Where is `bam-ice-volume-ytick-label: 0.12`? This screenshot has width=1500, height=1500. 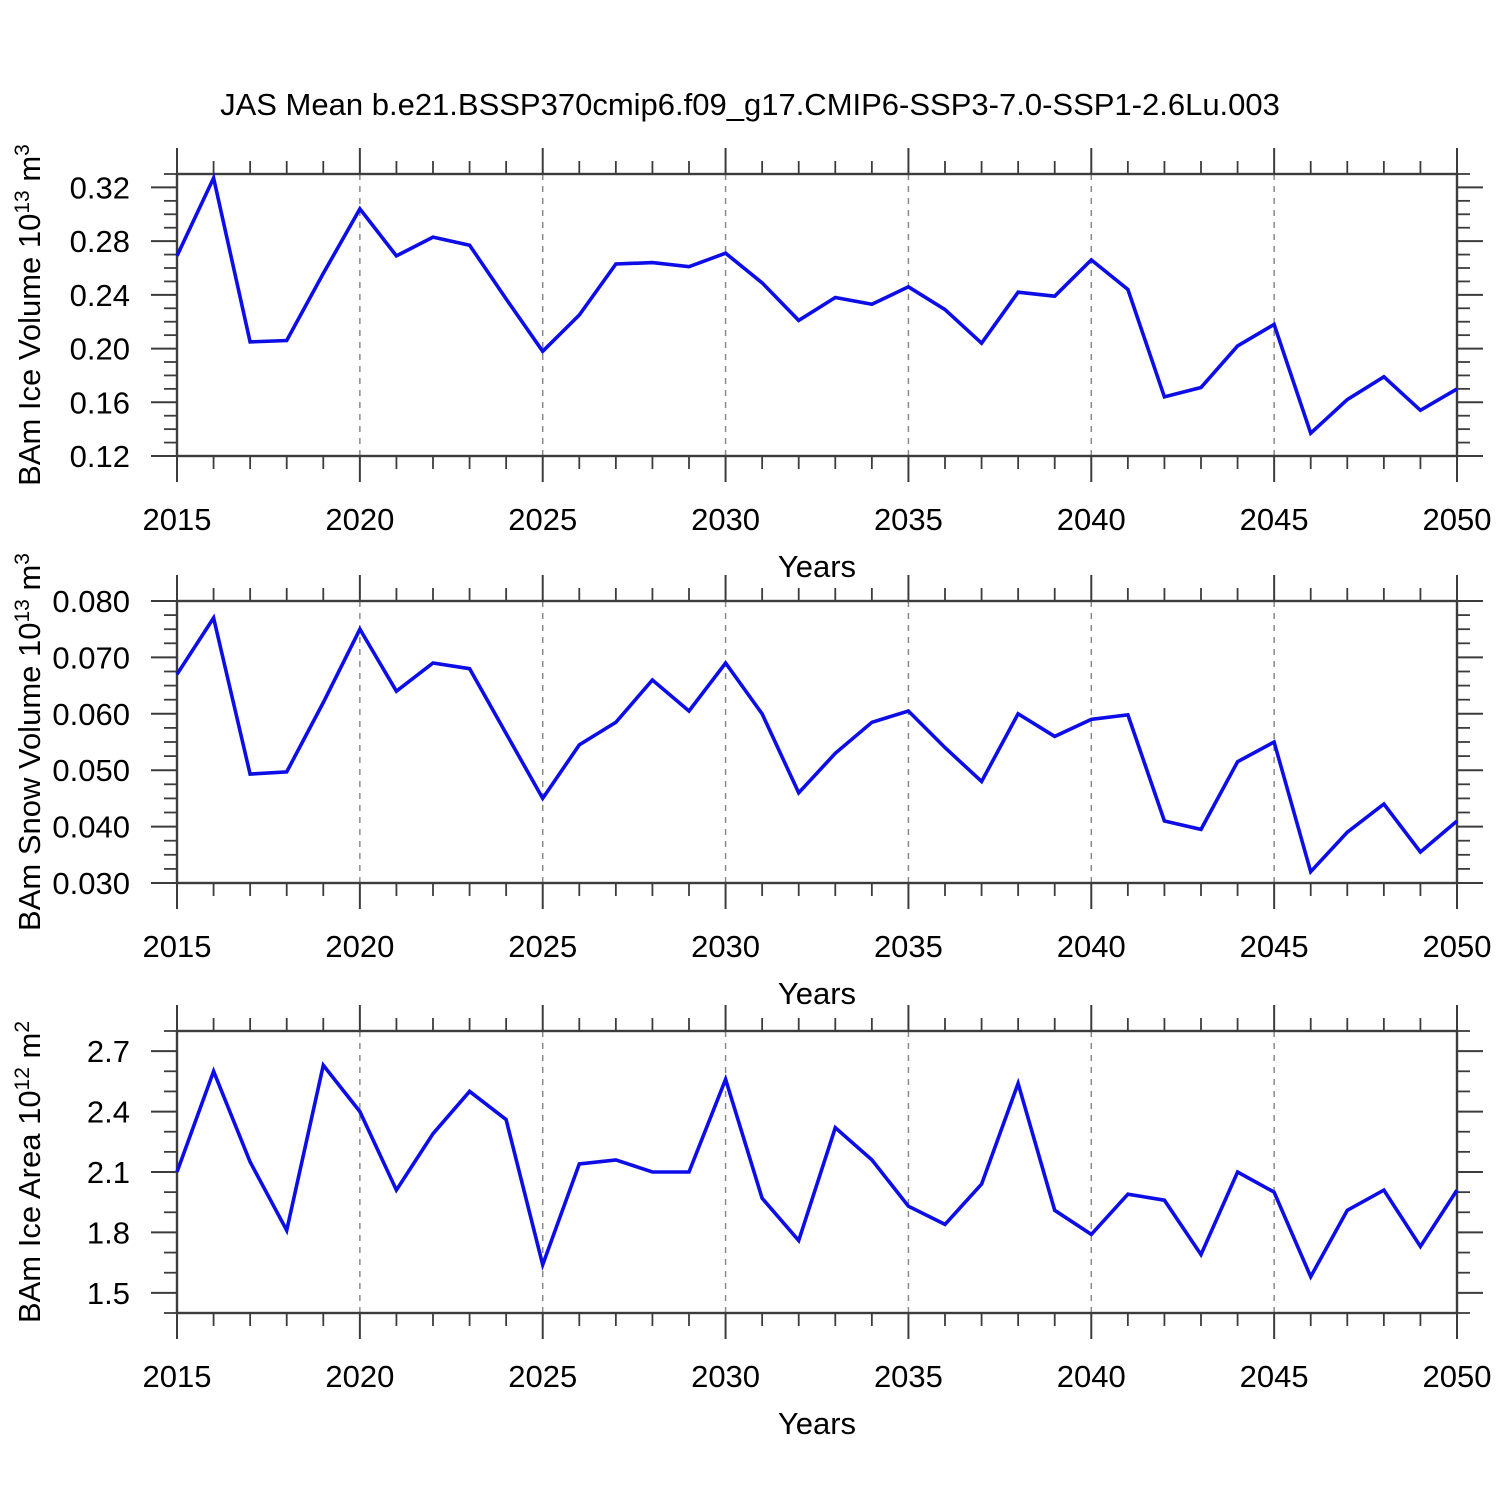
bam-ice-volume-ytick-label: 0.12 is located at coordinates (100, 456).